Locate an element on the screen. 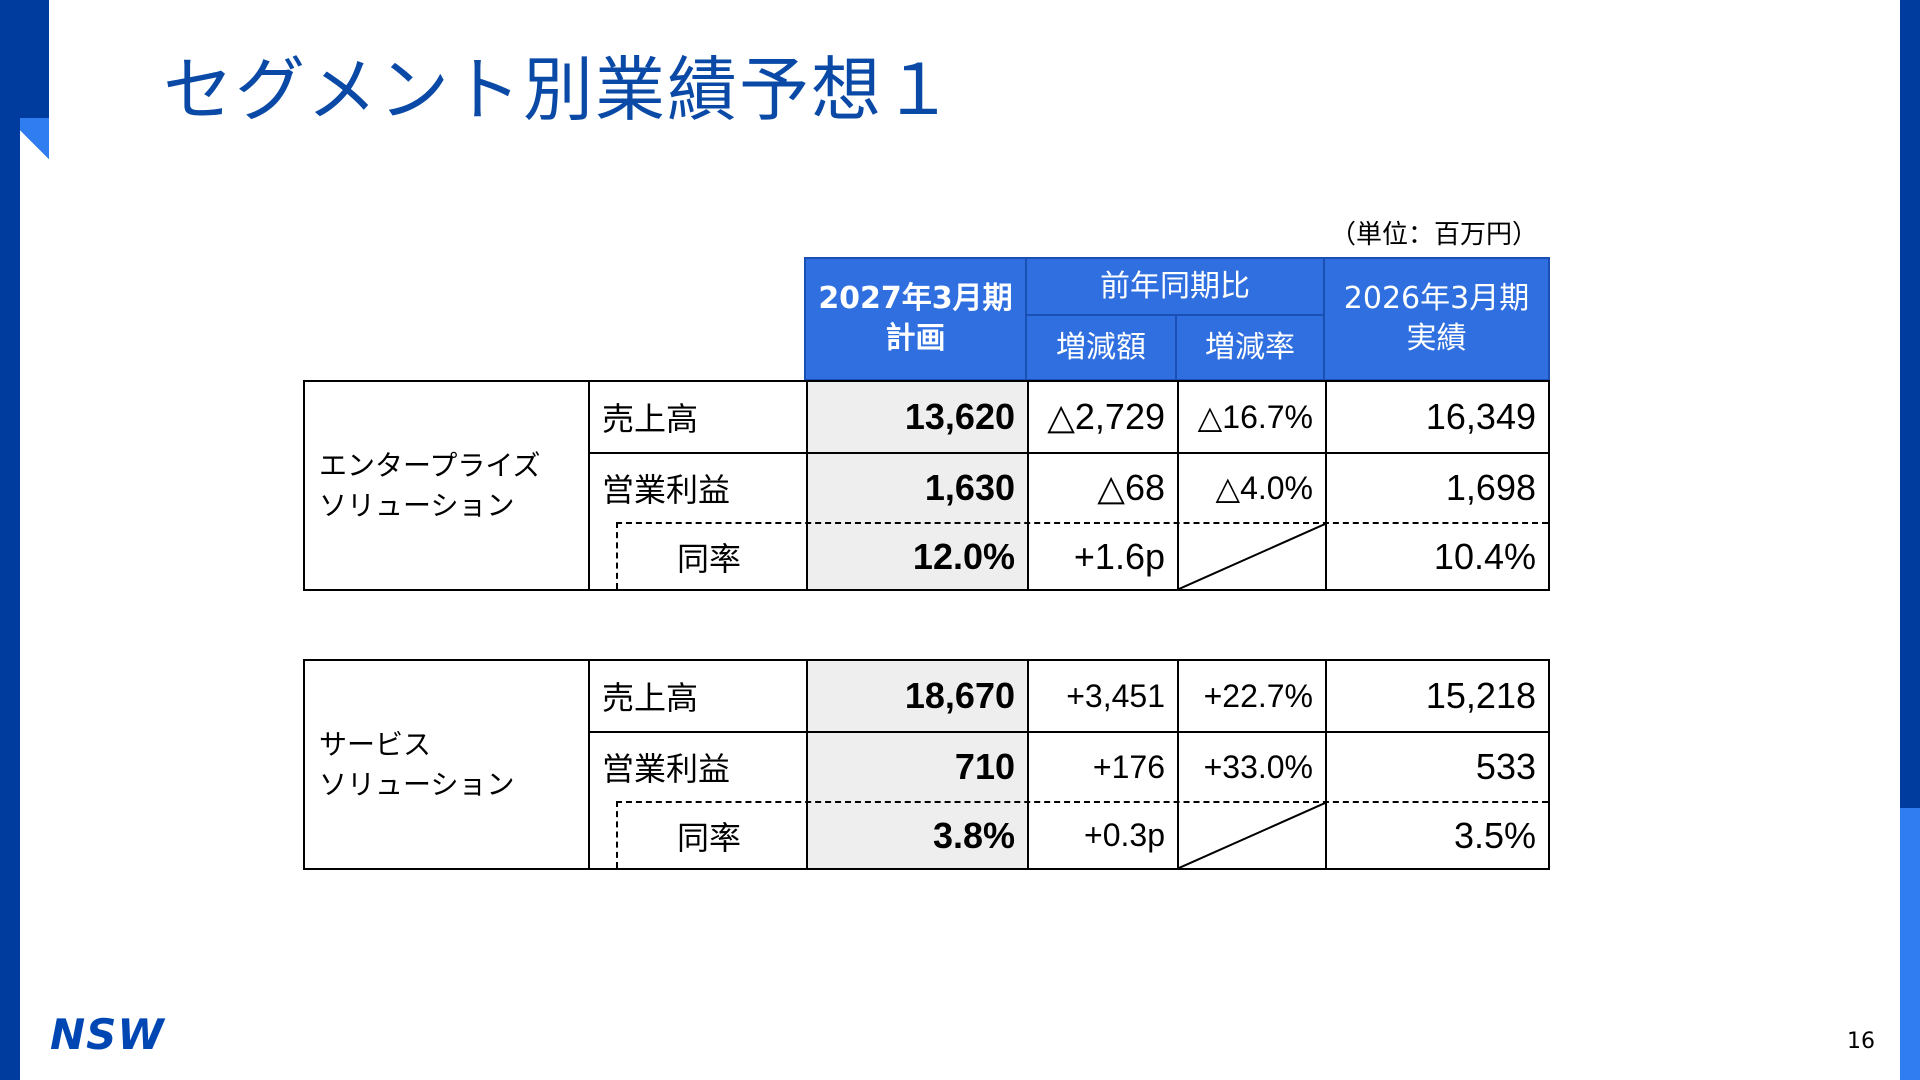 This screenshot has width=1920, height=1080. change-amount-value: △68 is located at coordinates (1131, 487).